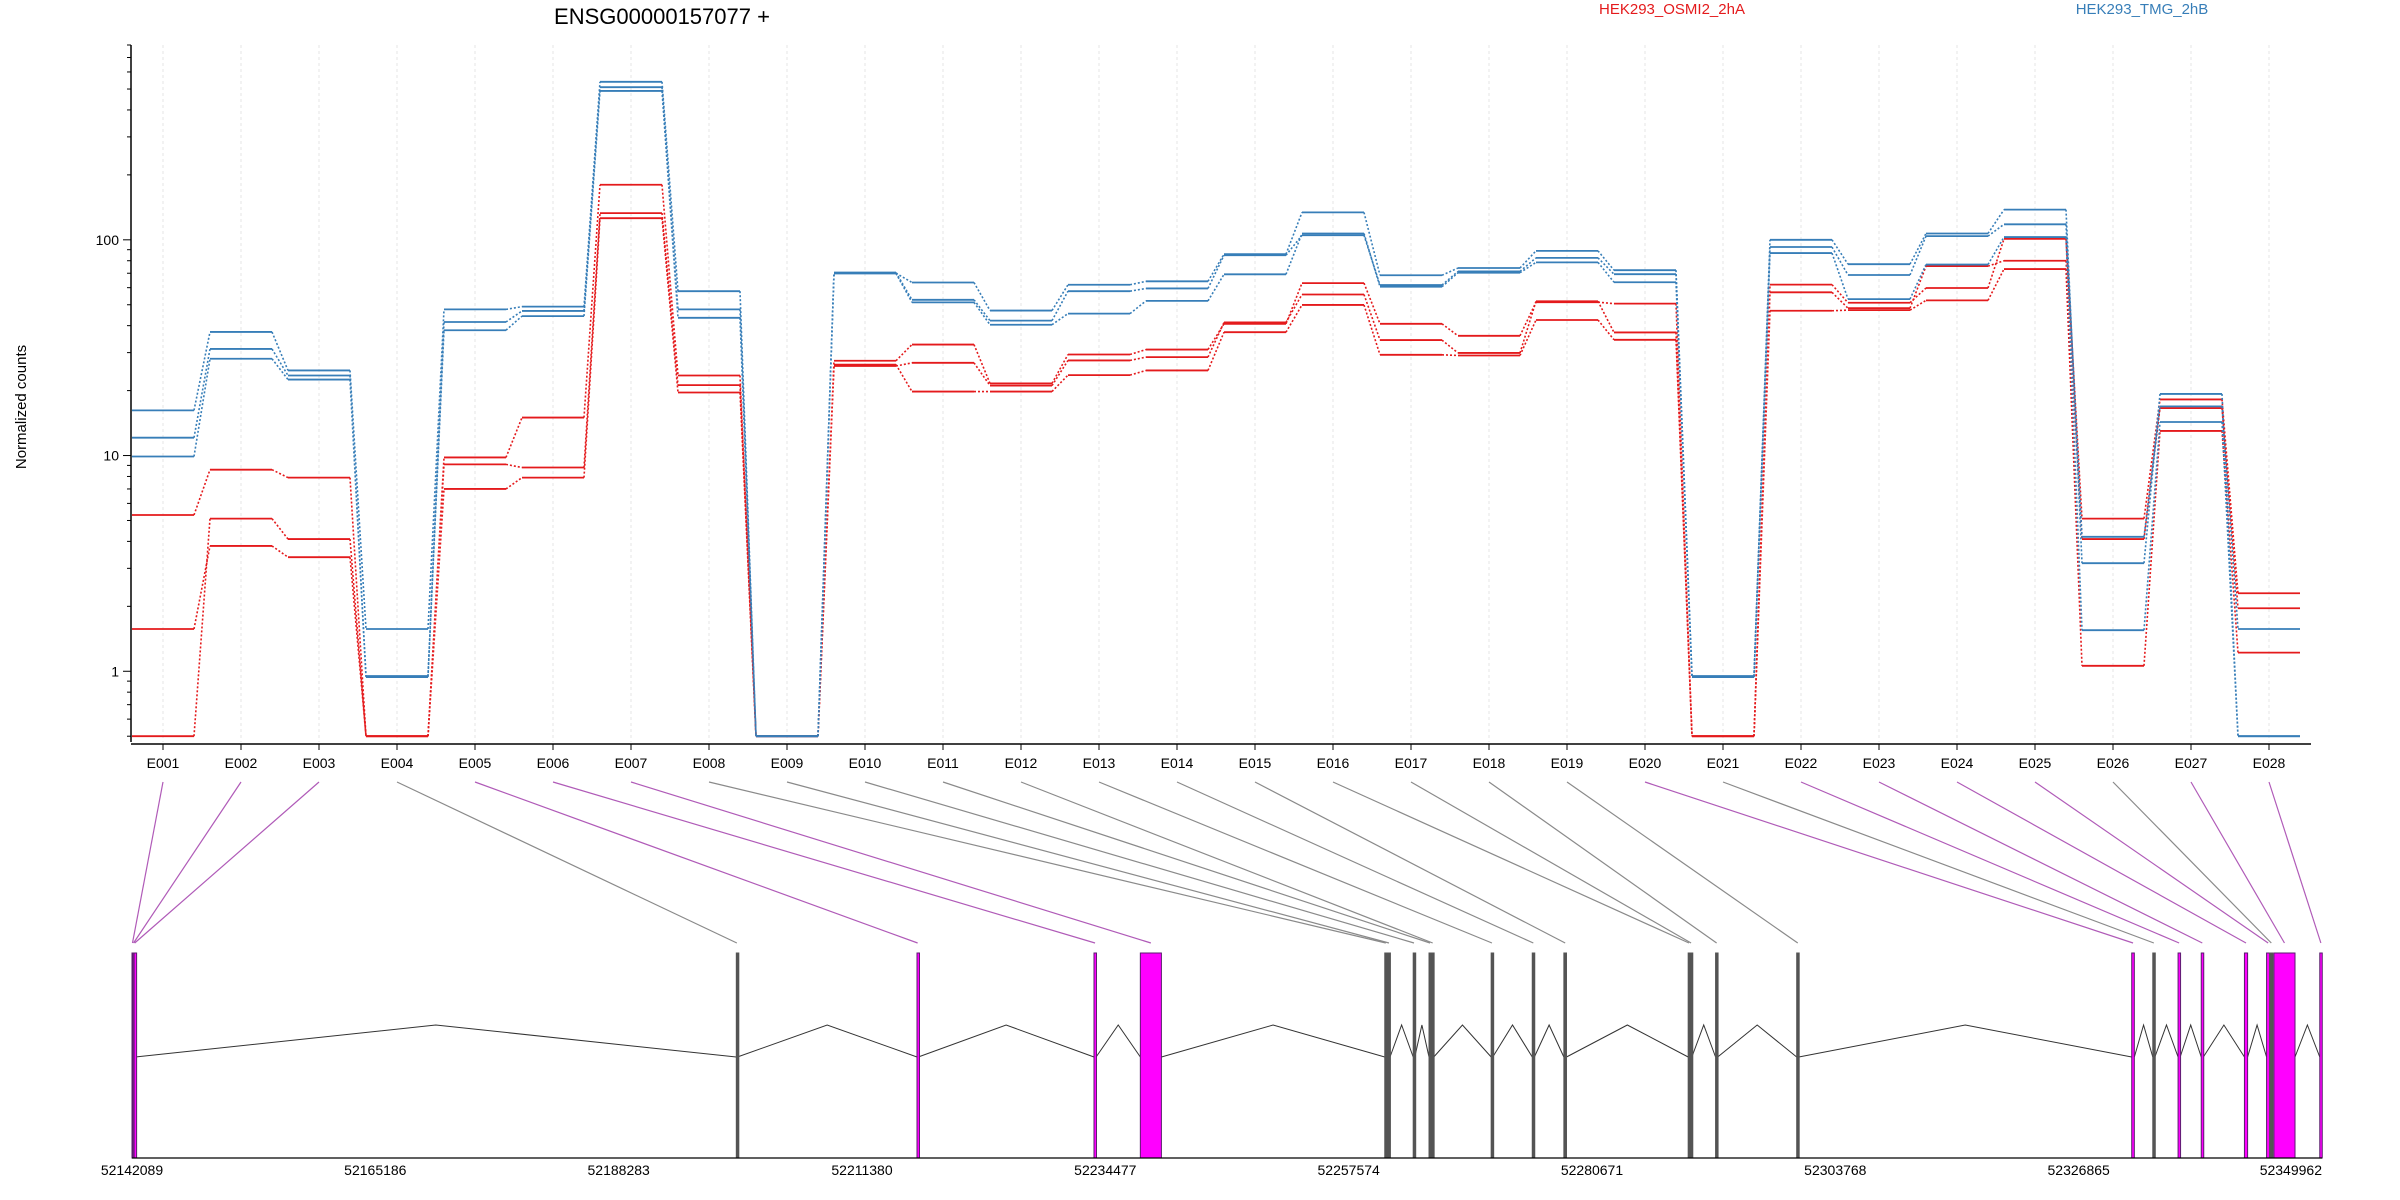 The image size is (2400, 1200). Describe the element at coordinates (662, 16) in the screenshot. I see `chart-title: ENSG00000157077 +` at that location.